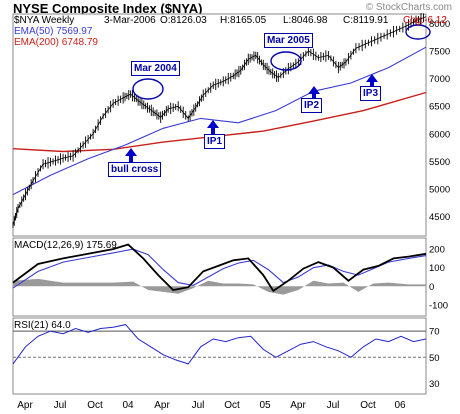 This screenshot has height=414, width=460. I want to click on x-tick-8: Apr, so click(298, 405).